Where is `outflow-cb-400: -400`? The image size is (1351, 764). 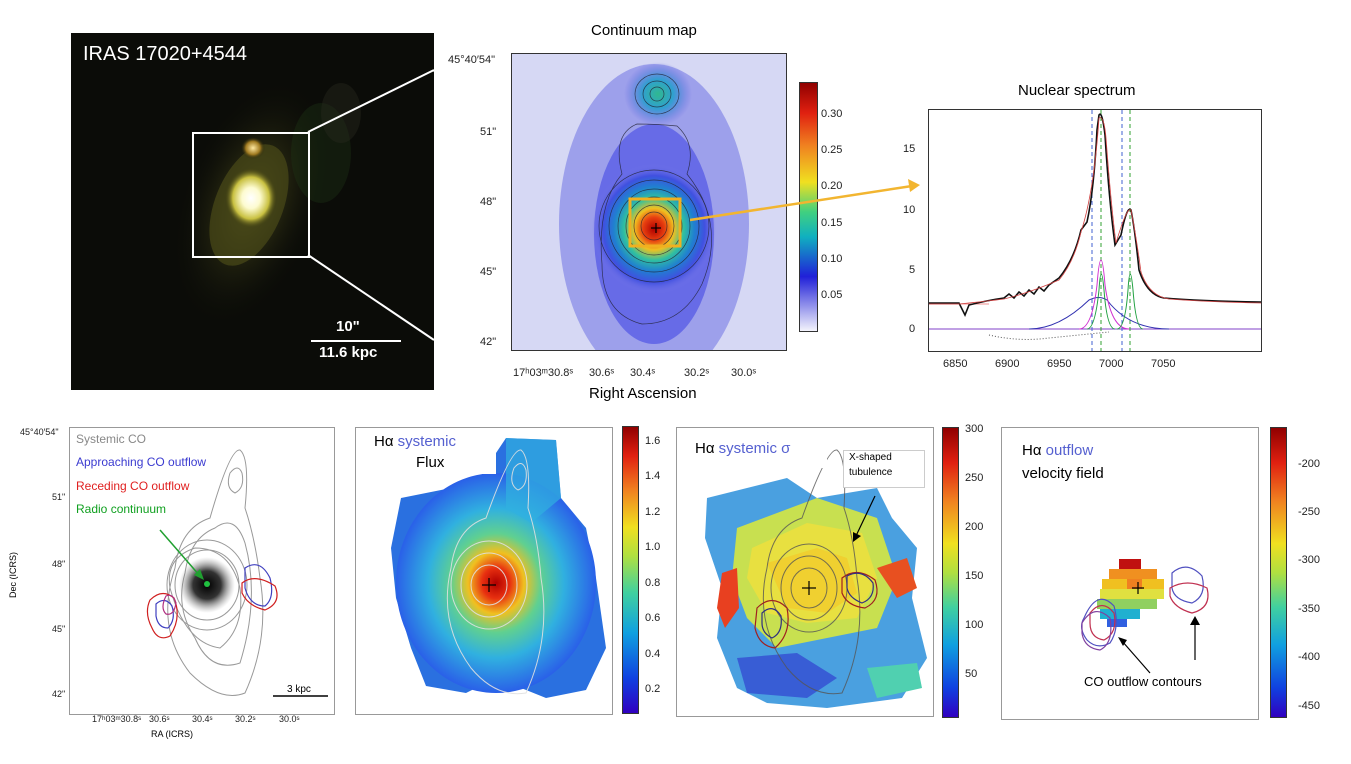 outflow-cb-400: -400 is located at coordinates (1309, 657).